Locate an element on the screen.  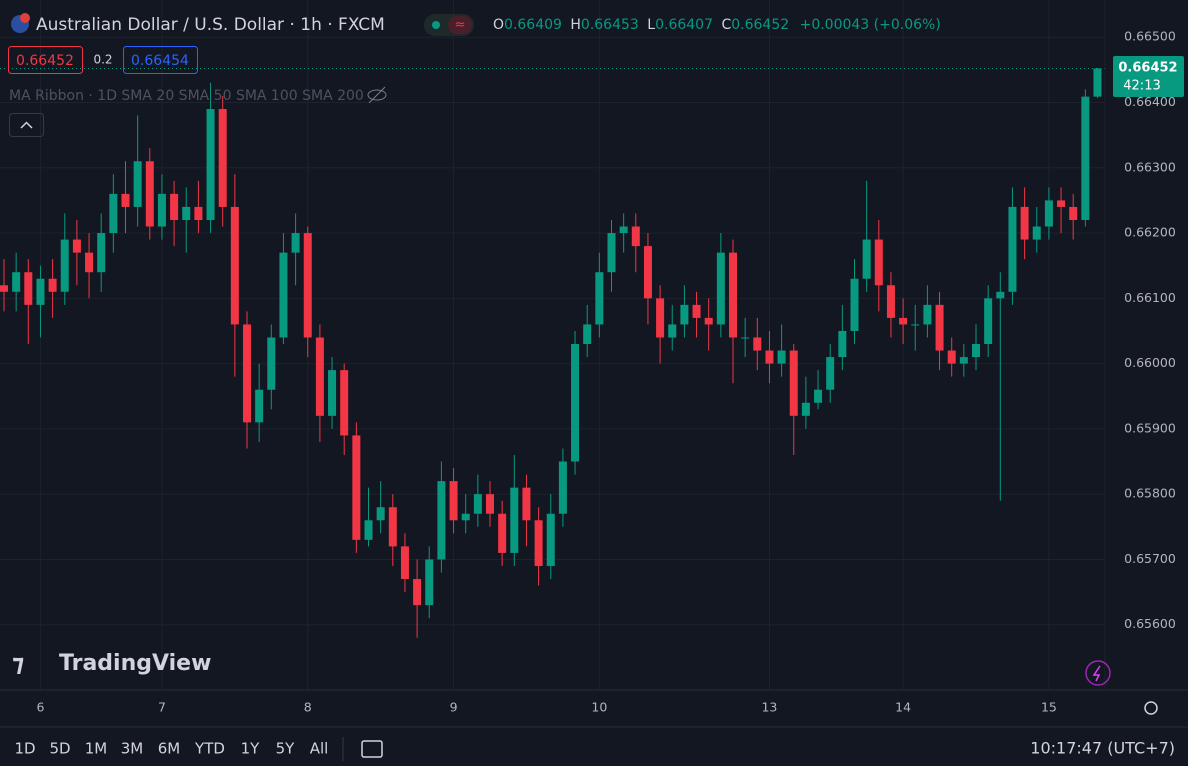
ohlc-label: O is located at coordinates (498, 25).